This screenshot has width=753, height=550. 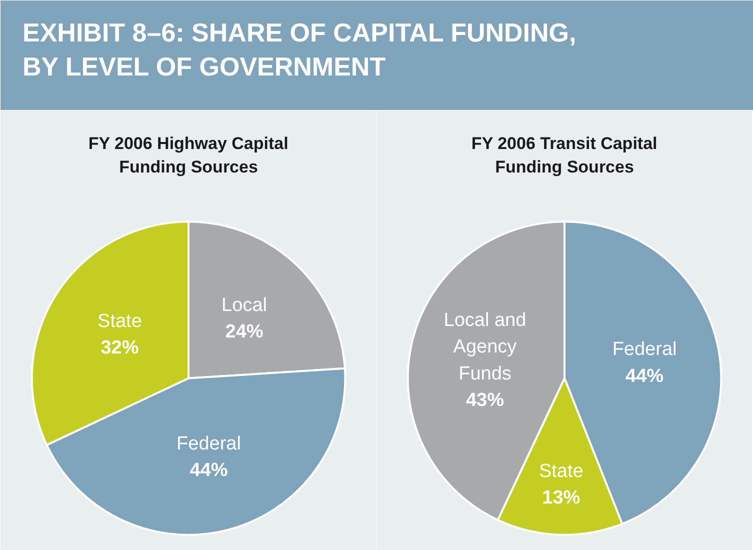 I want to click on slice-label: Local, so click(x=244, y=305).